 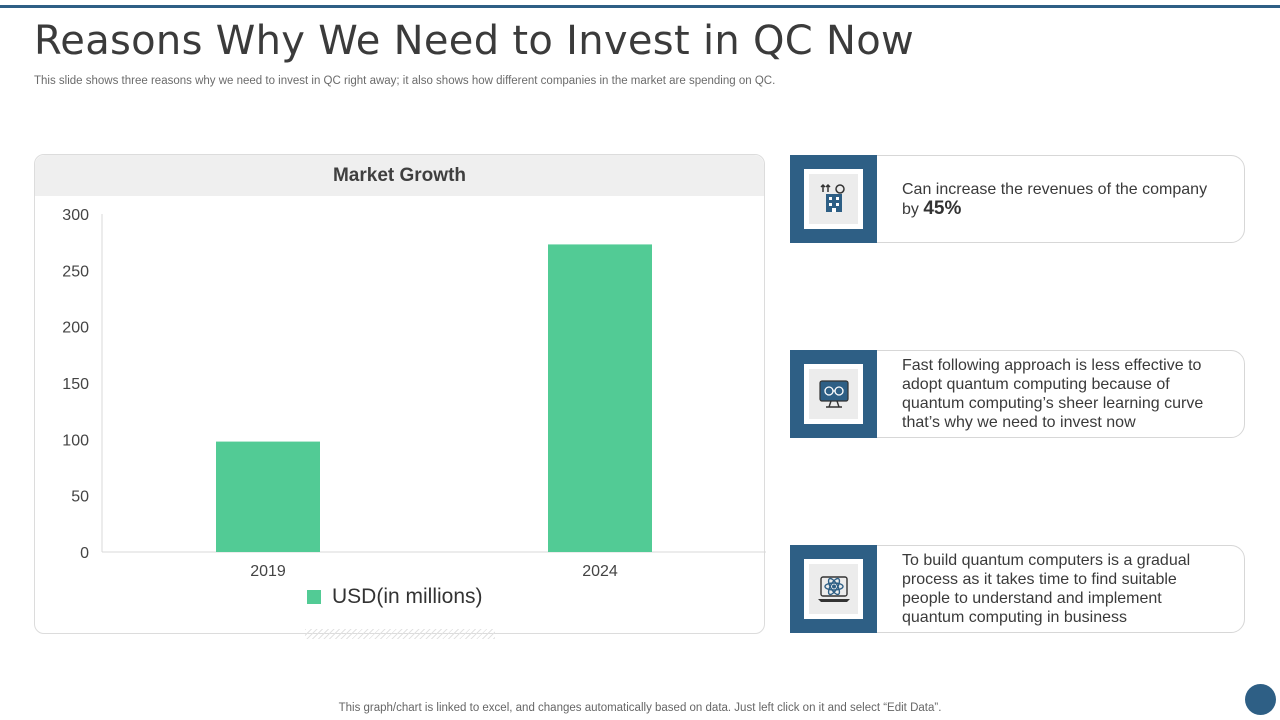 What do you see at coordinates (407, 596) in the screenshot?
I see `legend-label: USD(in millions)` at bounding box center [407, 596].